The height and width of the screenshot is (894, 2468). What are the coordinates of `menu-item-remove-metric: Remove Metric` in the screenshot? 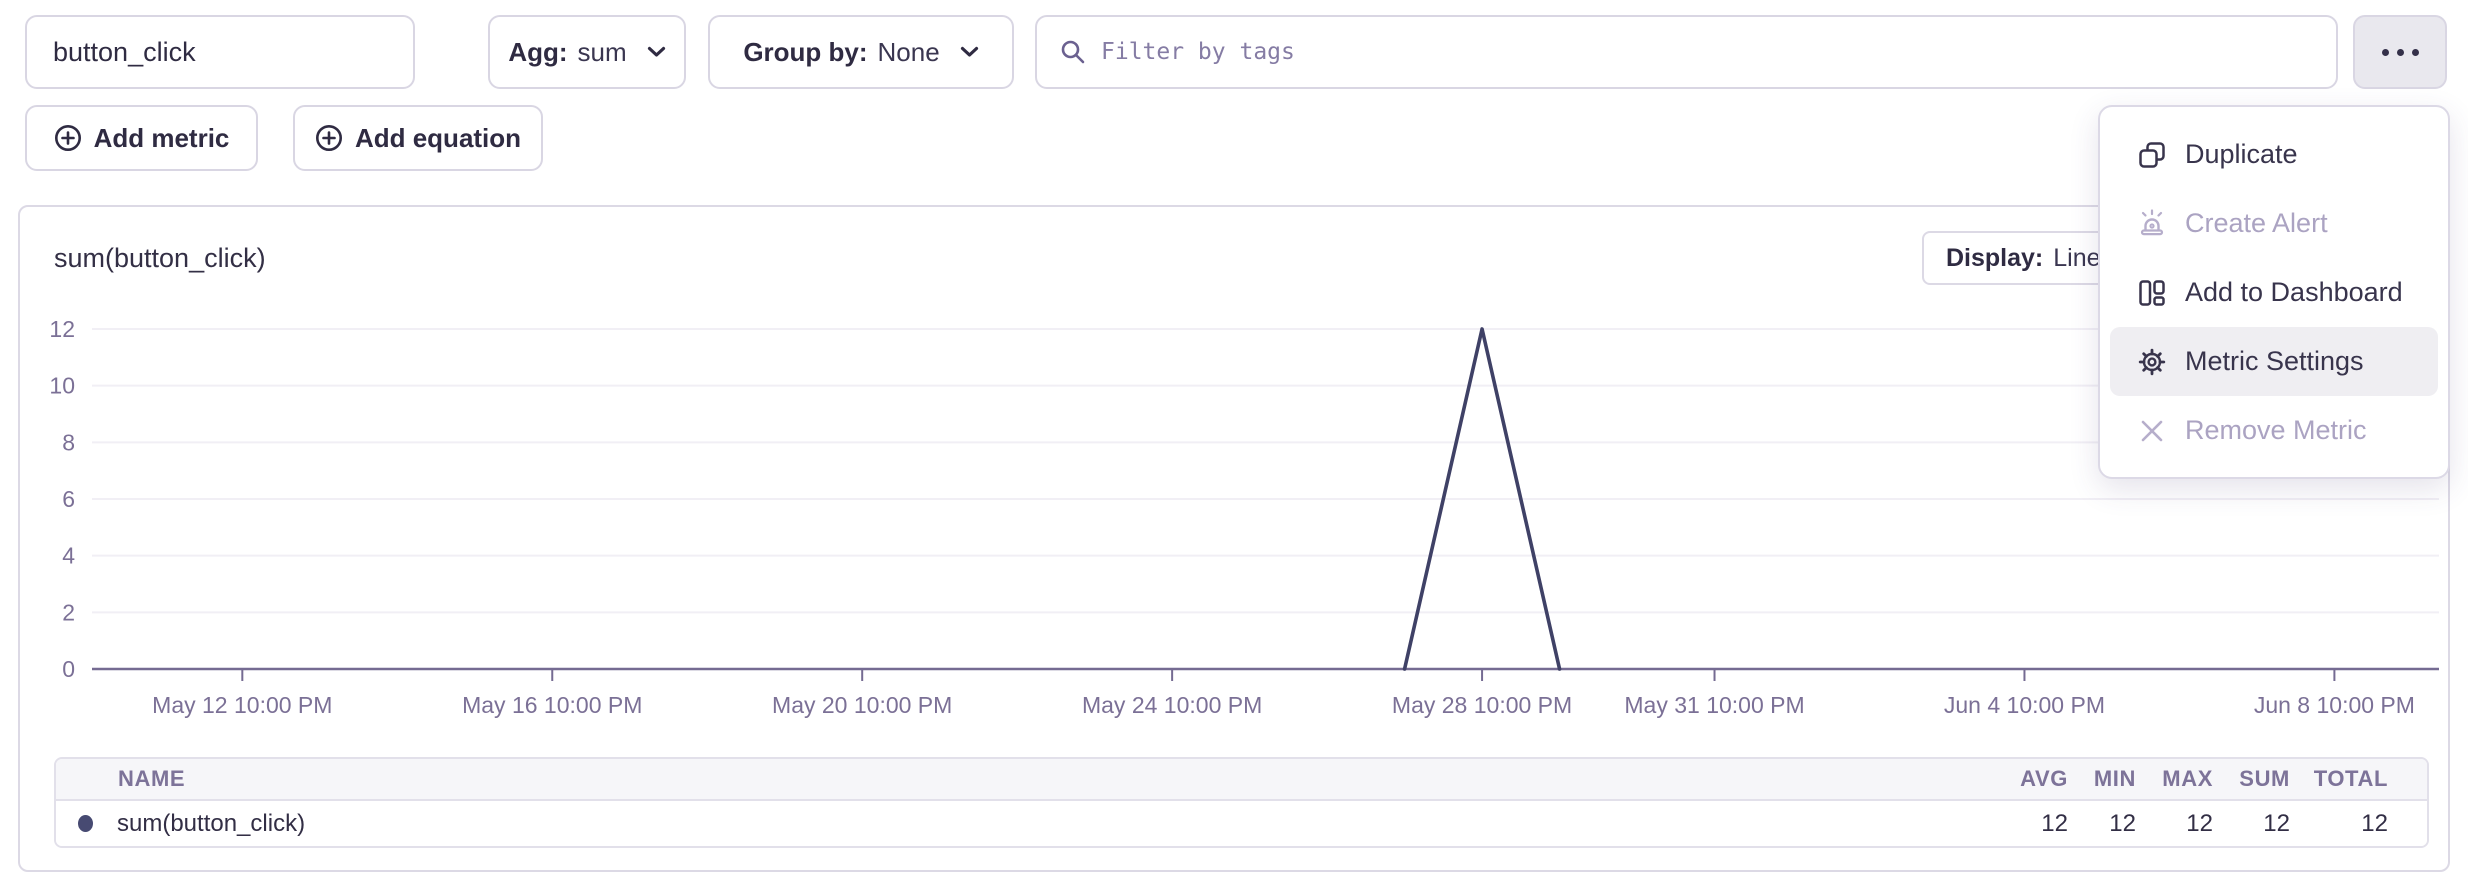 It's located at (2274, 430).